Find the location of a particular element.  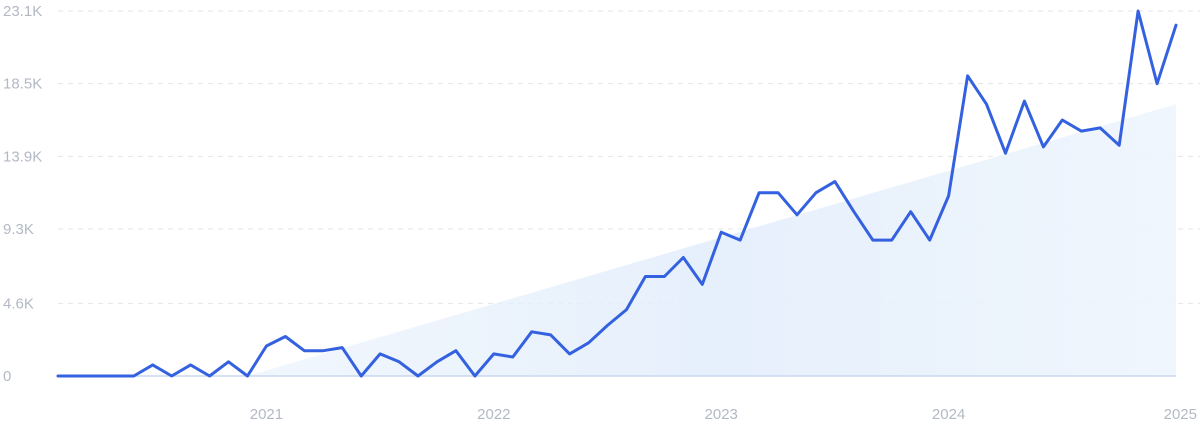

y-tick-label: 0 is located at coordinates (7, 376).